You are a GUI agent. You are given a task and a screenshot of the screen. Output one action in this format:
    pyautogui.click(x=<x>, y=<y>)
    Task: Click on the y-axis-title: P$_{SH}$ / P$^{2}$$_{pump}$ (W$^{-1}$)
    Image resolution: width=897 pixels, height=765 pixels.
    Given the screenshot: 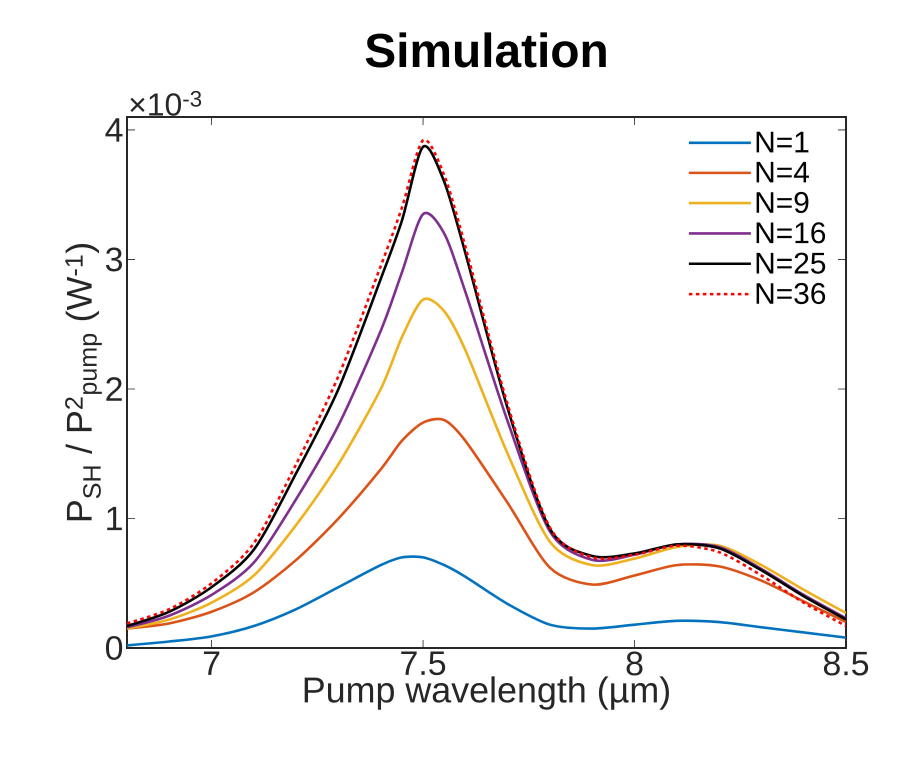 What is the action you would take?
    pyautogui.click(x=83, y=382)
    